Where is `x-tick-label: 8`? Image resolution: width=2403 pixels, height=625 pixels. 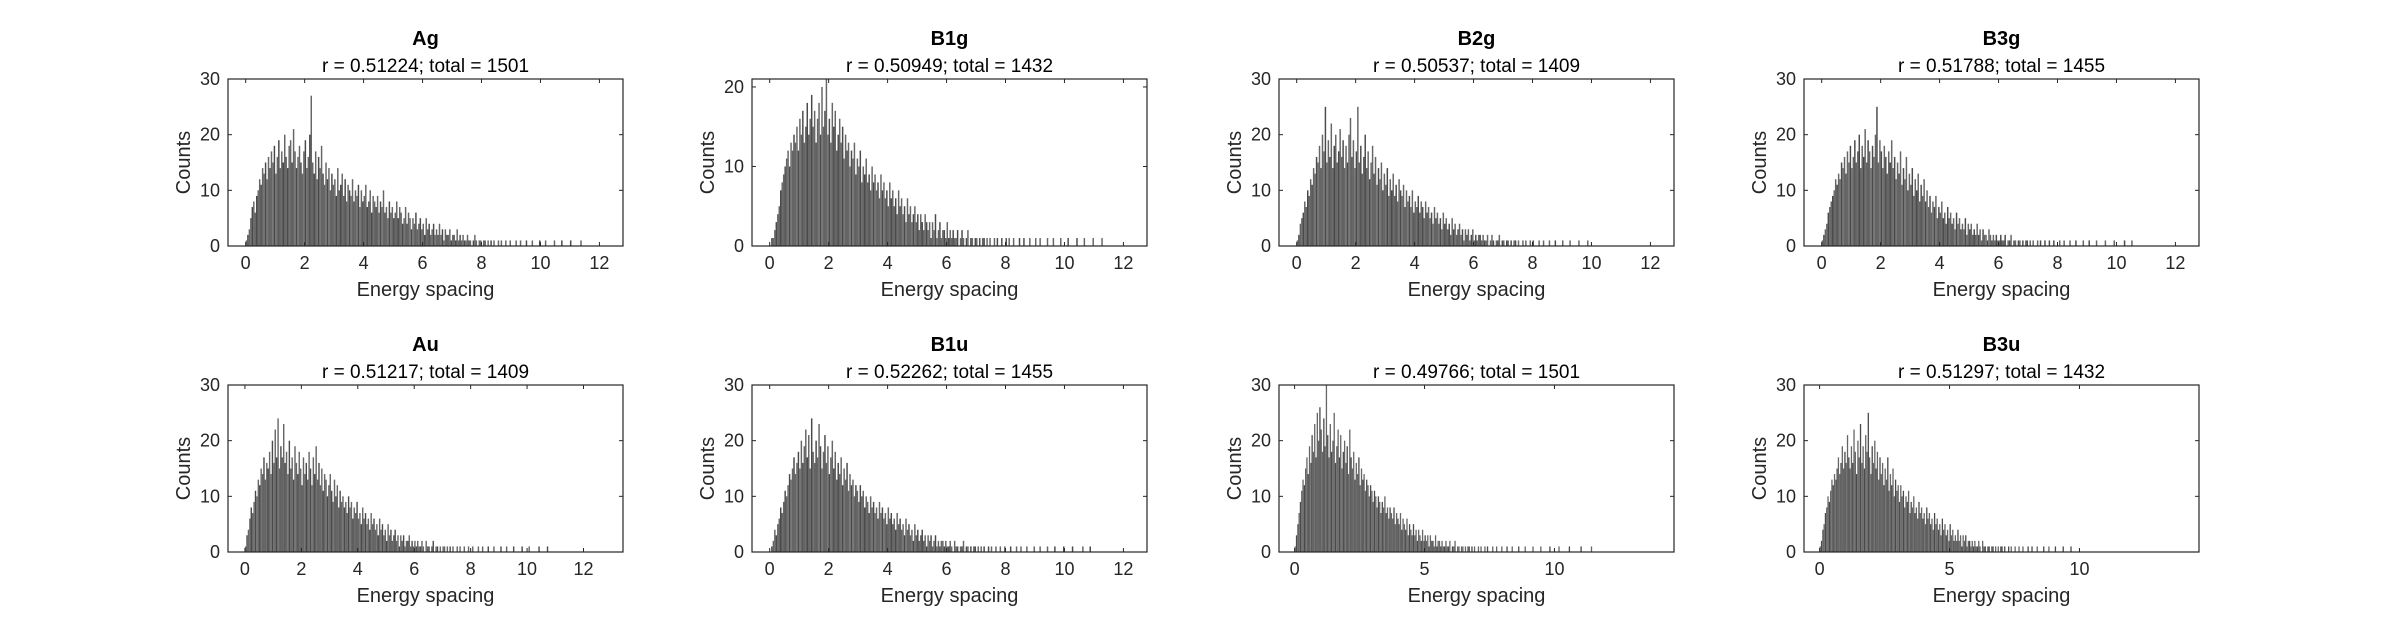 x-tick-label: 8 is located at coordinates (1532, 263).